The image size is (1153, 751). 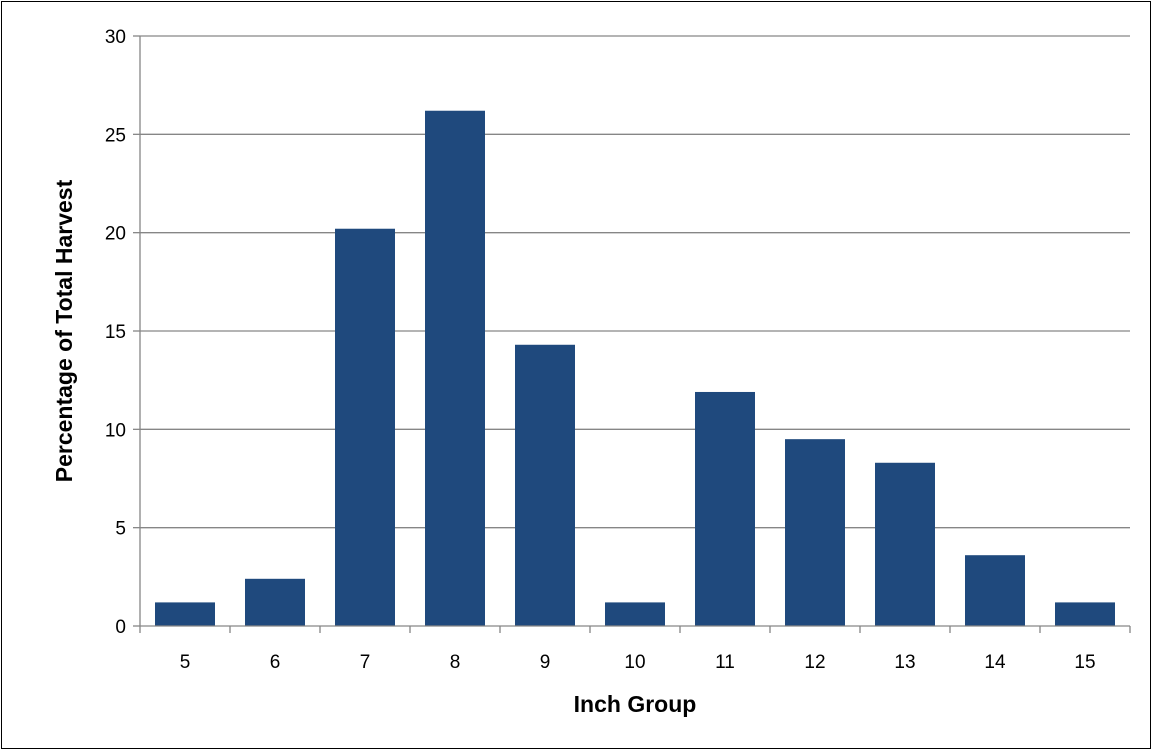 I want to click on x-axis-title: Inch Group, so click(x=635, y=704).